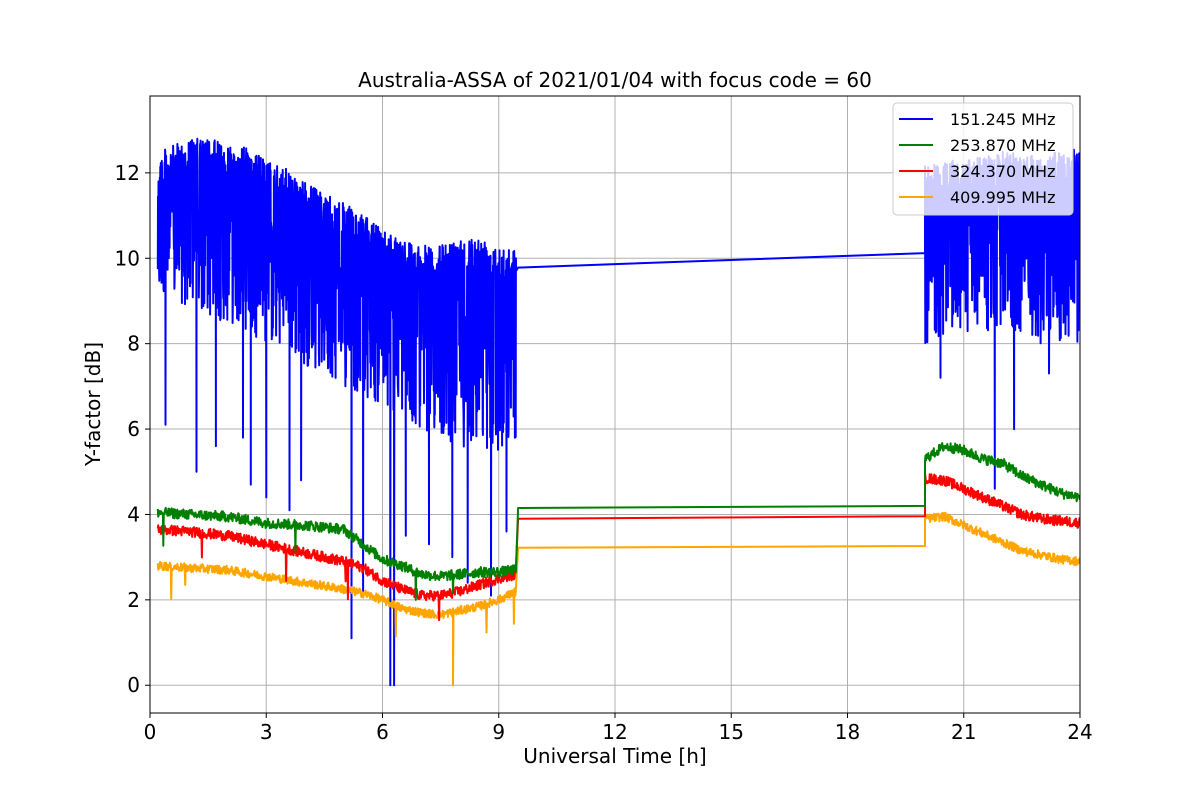 The width and height of the screenshot is (1200, 800). What do you see at coordinates (150, 732) in the screenshot?
I see `x-tick-label: 0` at bounding box center [150, 732].